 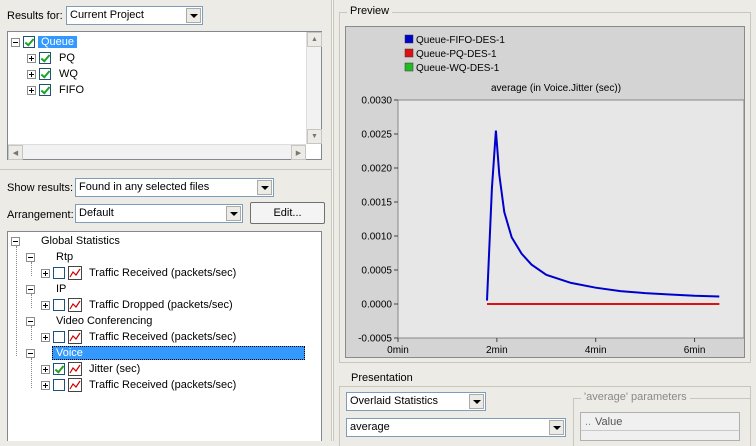 What do you see at coordinates (416, 401) in the screenshot?
I see `presentation-mode-select: Overlaid Statistics` at bounding box center [416, 401].